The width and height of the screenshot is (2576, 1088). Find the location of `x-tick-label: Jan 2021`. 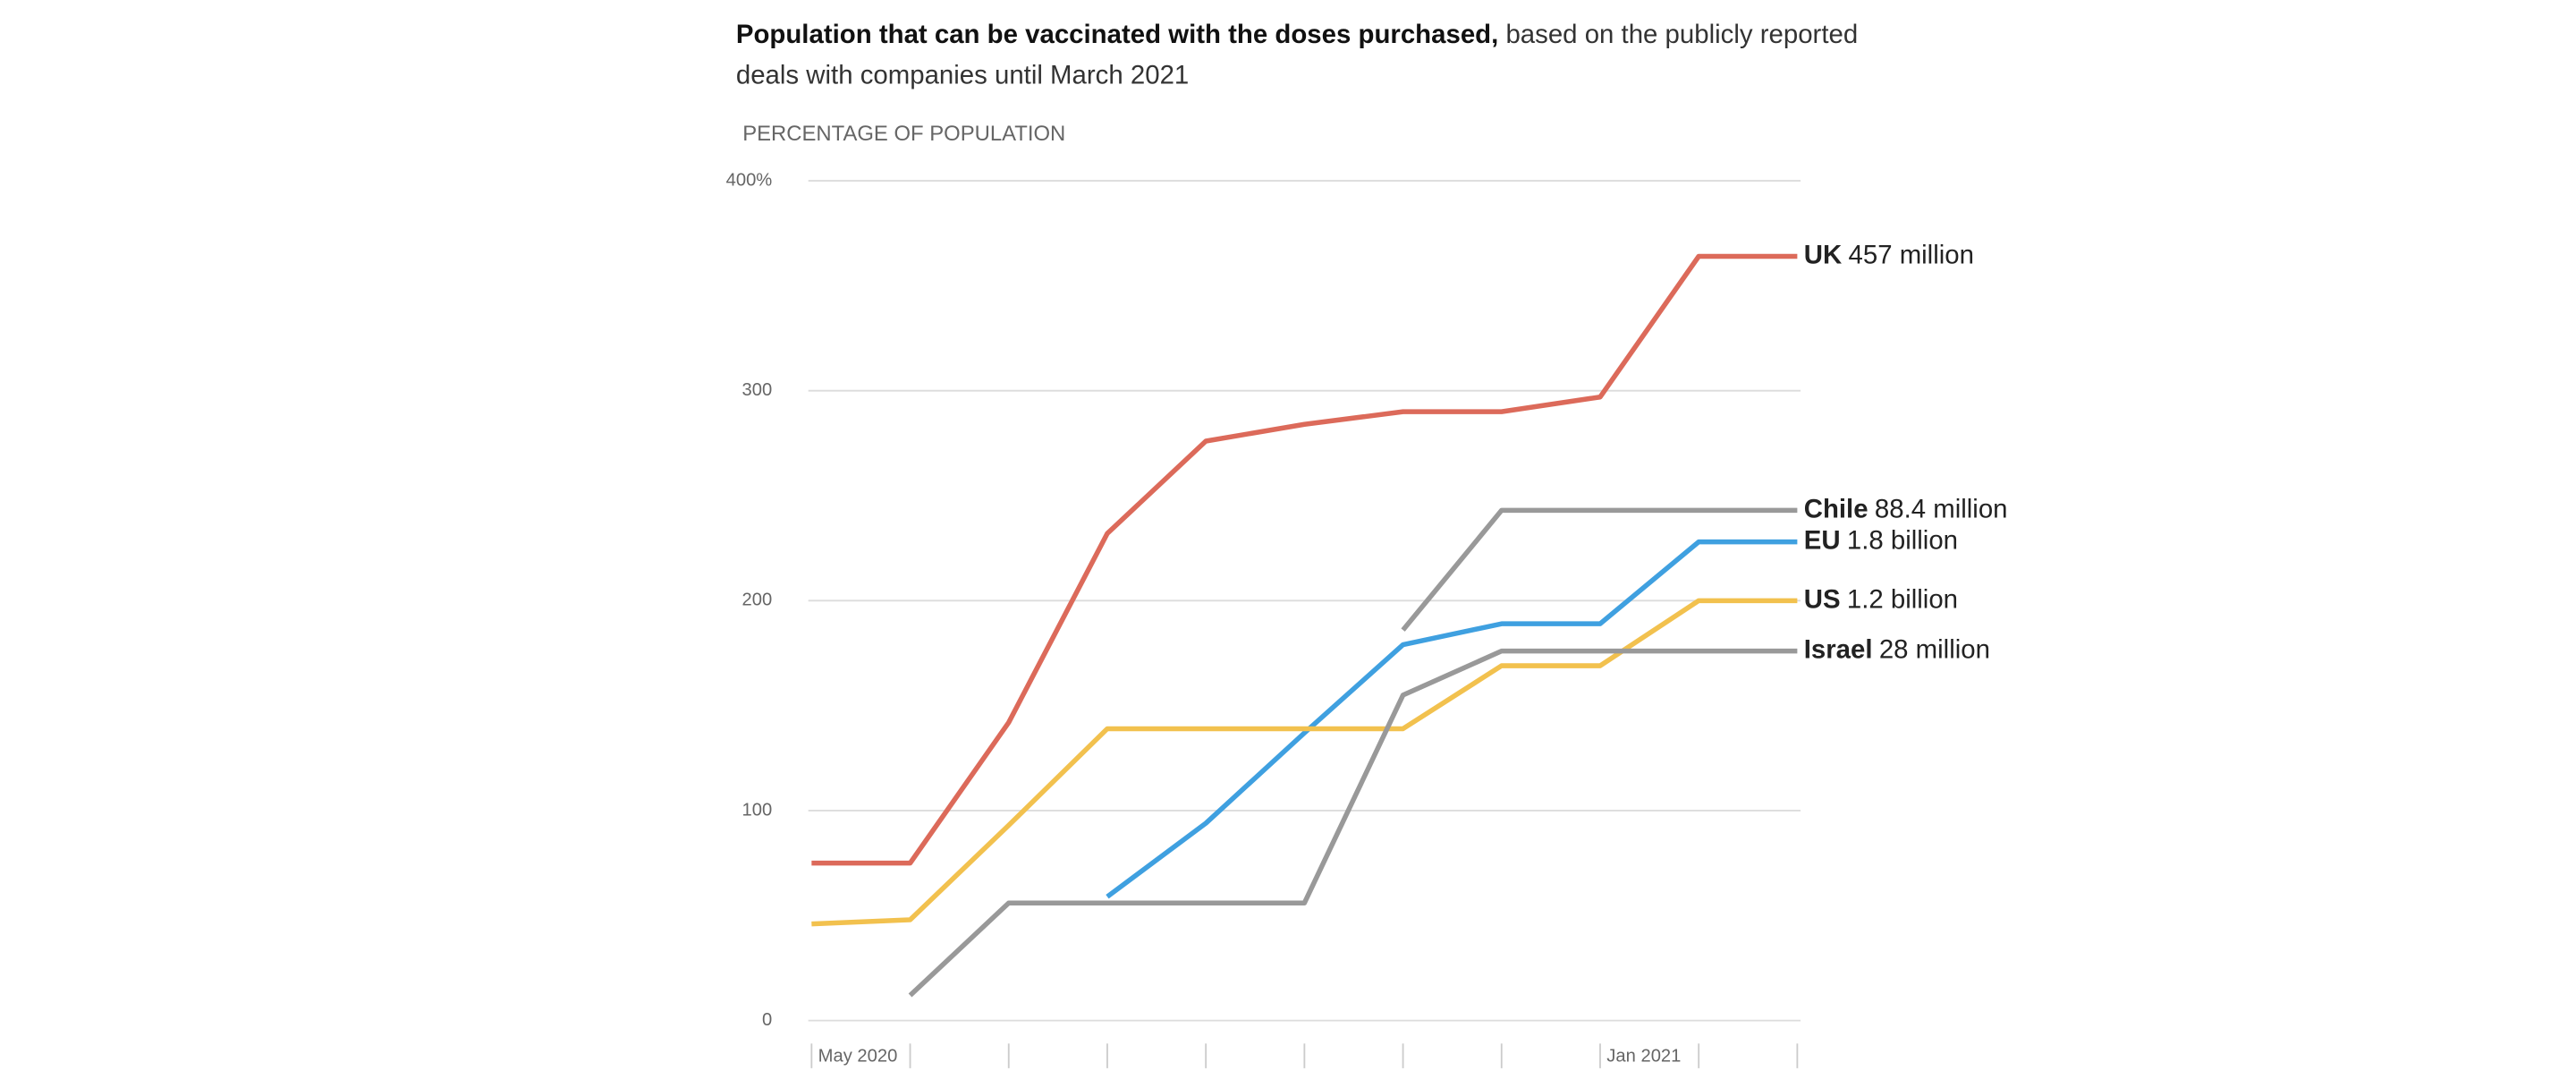

x-tick-label: Jan 2021 is located at coordinates (1643, 1056).